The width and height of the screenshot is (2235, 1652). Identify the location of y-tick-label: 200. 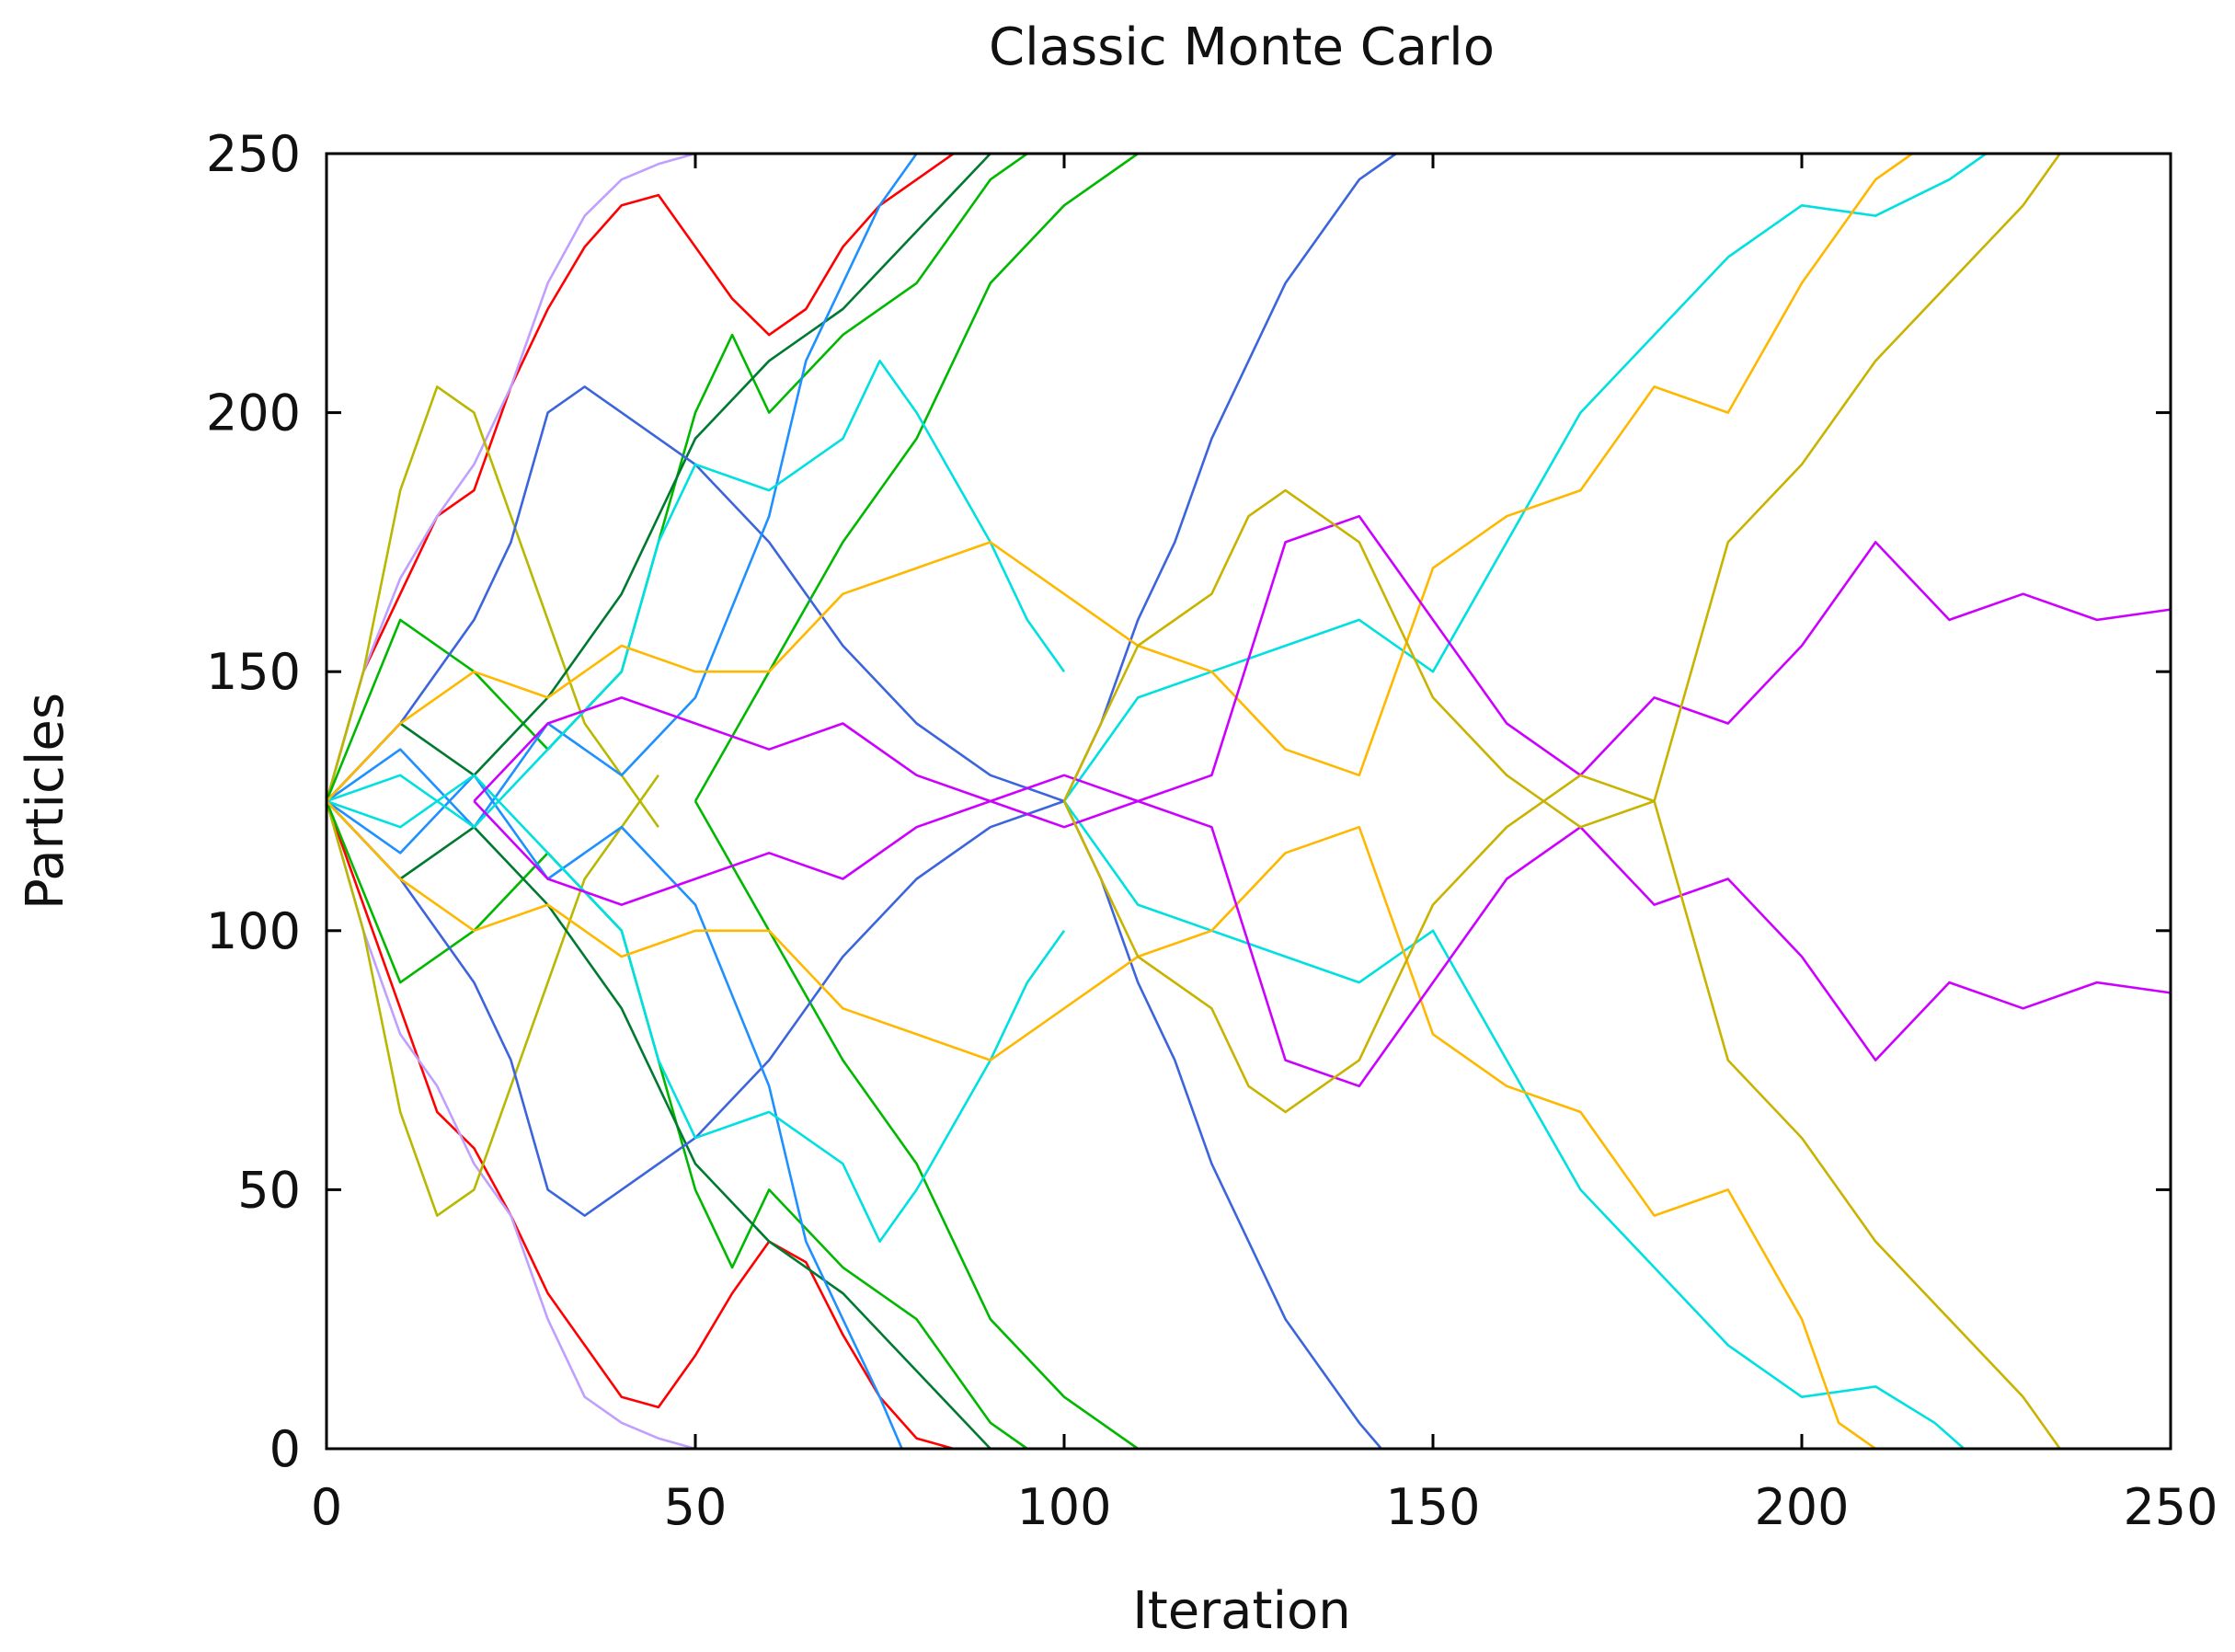
(253, 413).